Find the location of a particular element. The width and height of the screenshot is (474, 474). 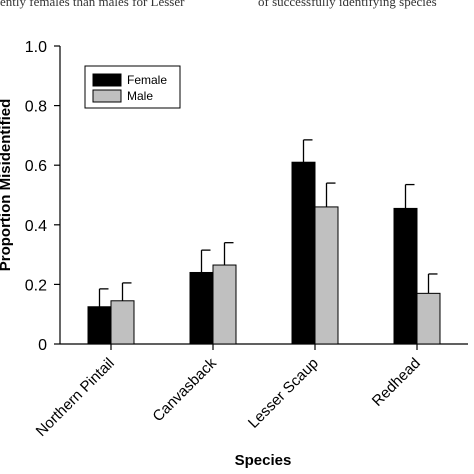

y-tick-label-5: 1.0 is located at coordinates (36, 47).